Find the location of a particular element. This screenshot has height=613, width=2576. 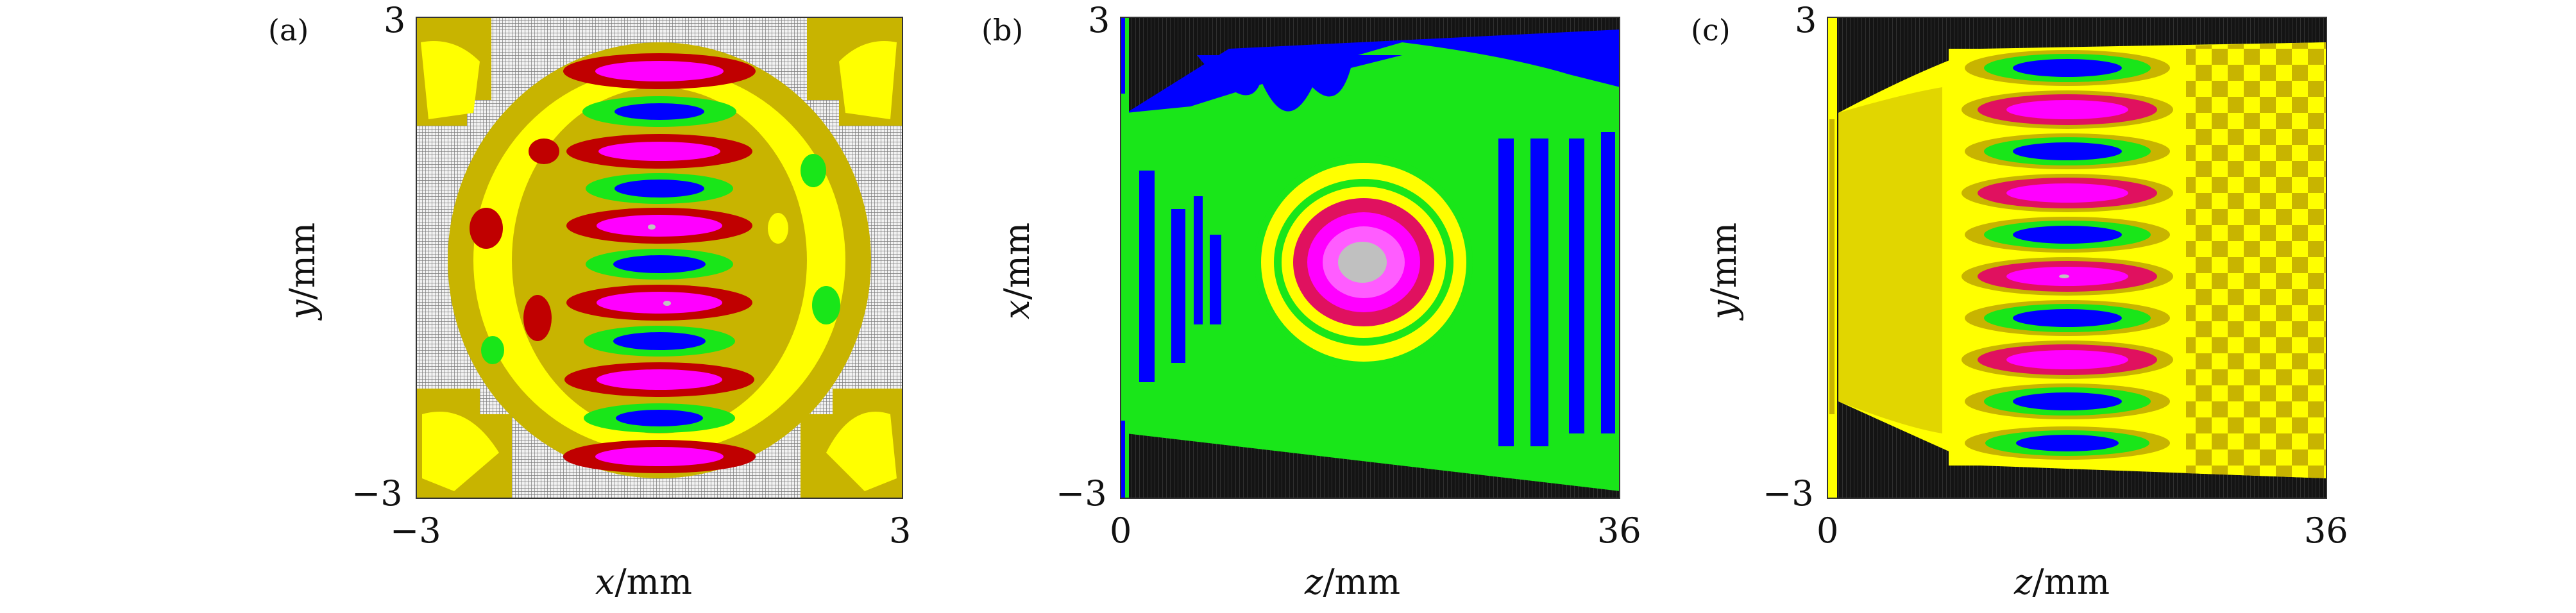

panel-a-xlabel-var: x is located at coordinates (605, 582).